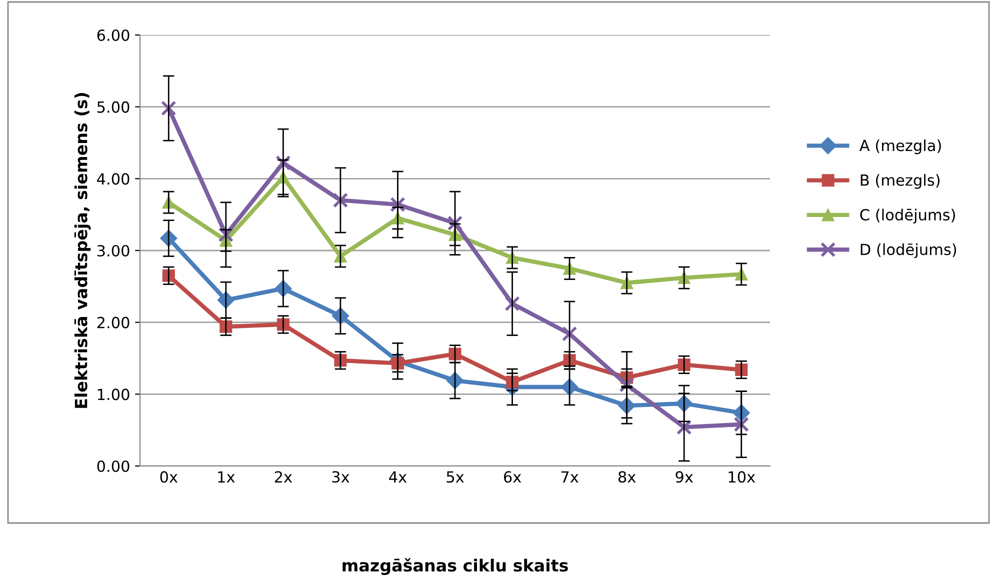 This screenshot has height=583, width=996. What do you see at coordinates (742, 477) in the screenshot?
I see `x-tick-label: 10x` at bounding box center [742, 477].